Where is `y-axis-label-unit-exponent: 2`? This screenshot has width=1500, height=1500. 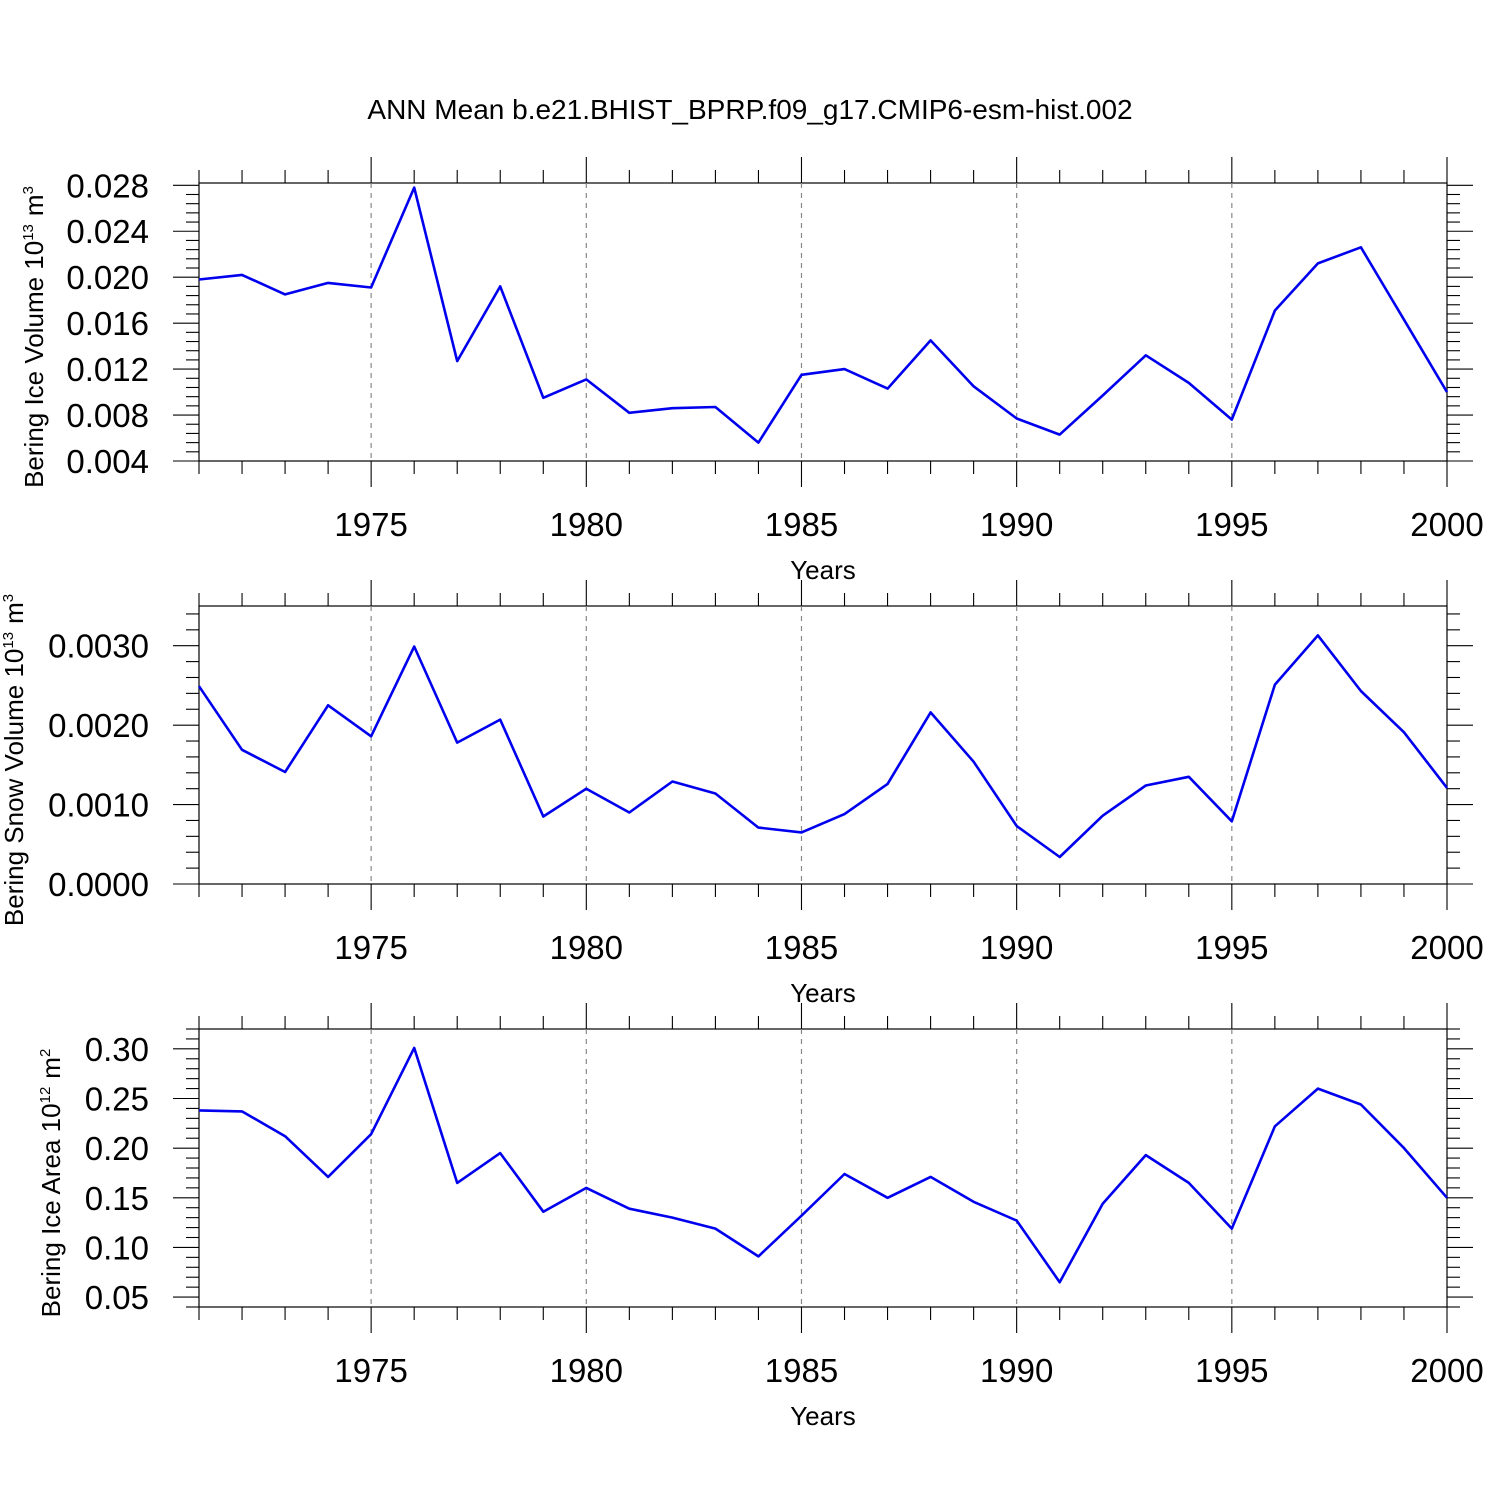 y-axis-label-unit-exponent: 2 is located at coordinates (45, 1053).